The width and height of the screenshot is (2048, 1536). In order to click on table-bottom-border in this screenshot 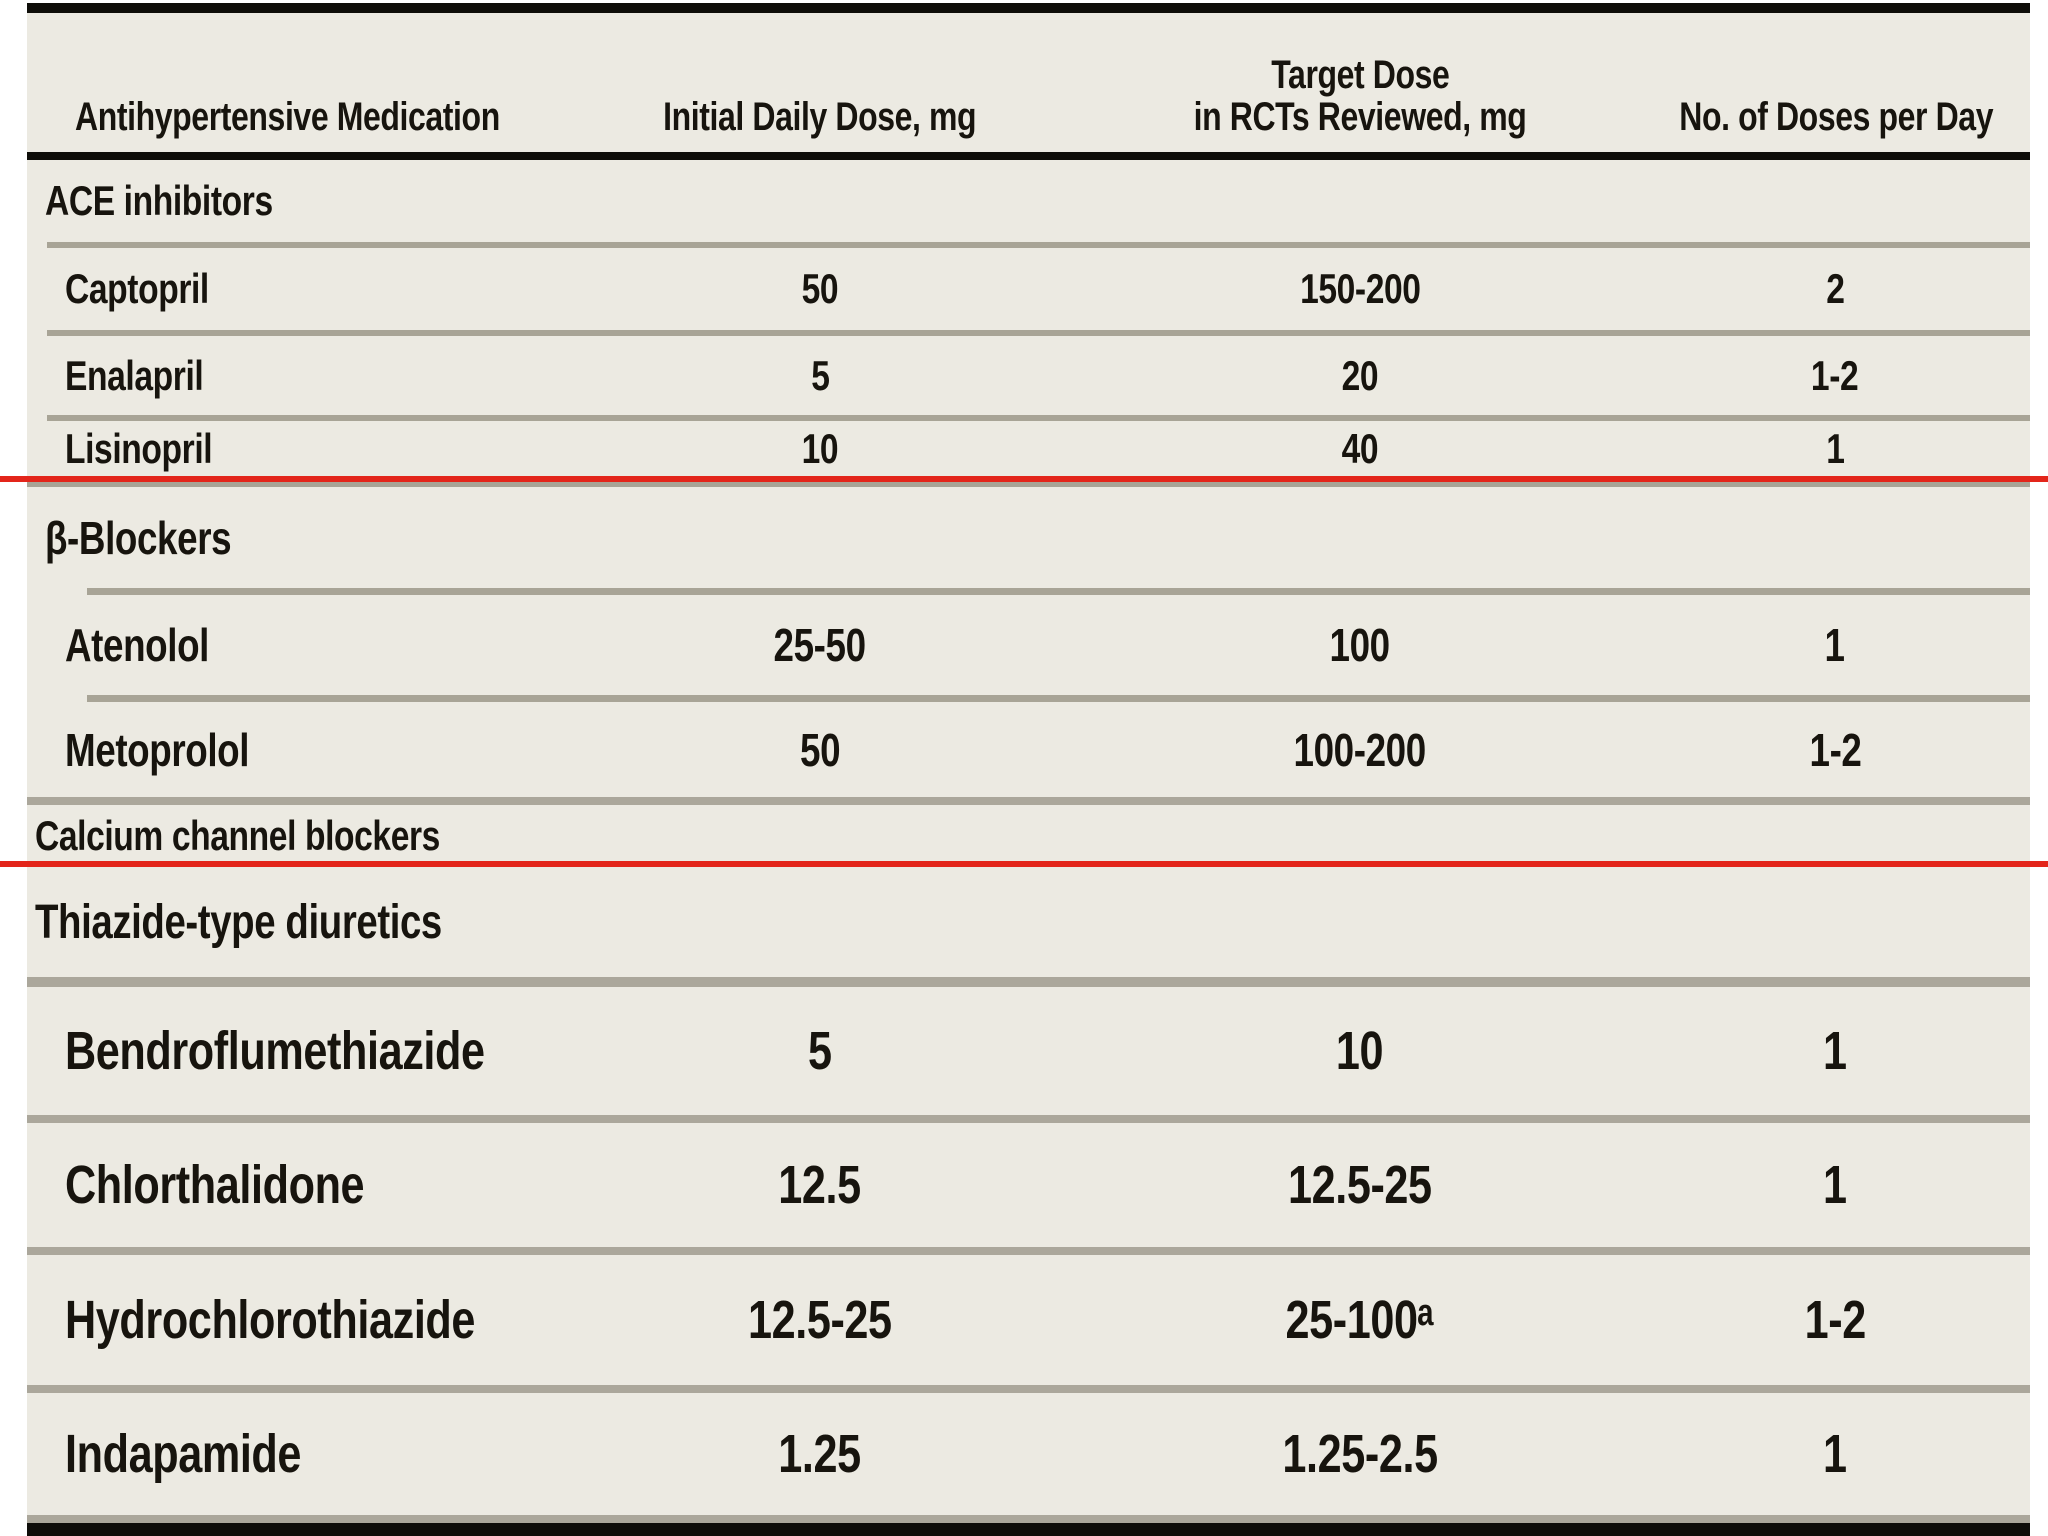, I will do `click(1028, 1529)`.